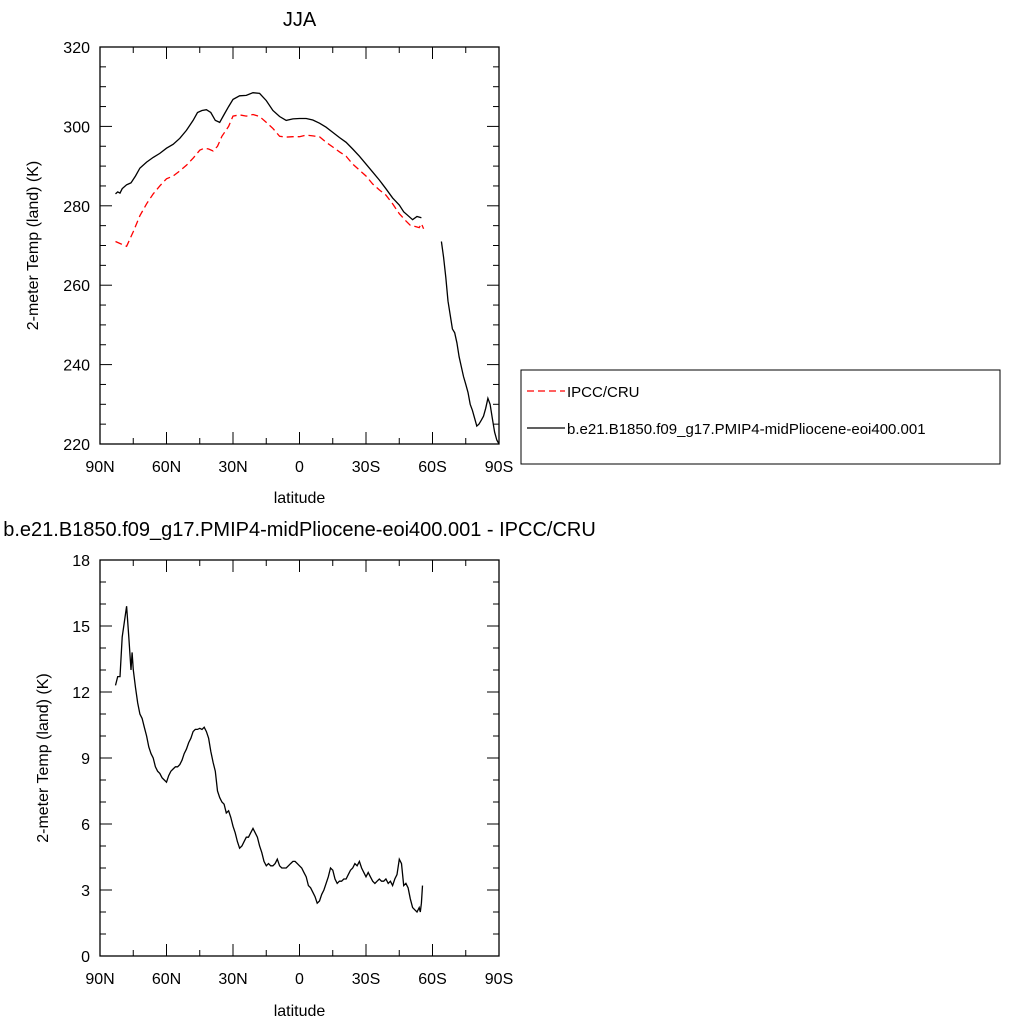 The height and width of the screenshot is (1024, 1024). Describe the element at coordinates (76, 445) in the screenshot. I see `y-tick-label: 220` at that location.